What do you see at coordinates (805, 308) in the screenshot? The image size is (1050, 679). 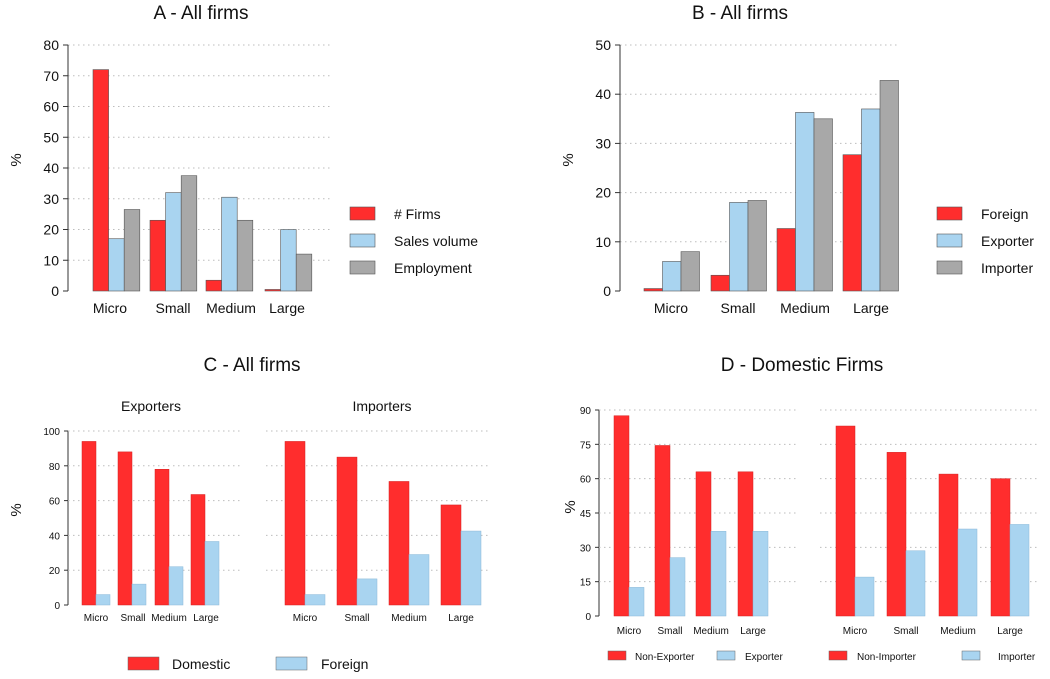 I see `chart-b-category-label: Medium` at bounding box center [805, 308].